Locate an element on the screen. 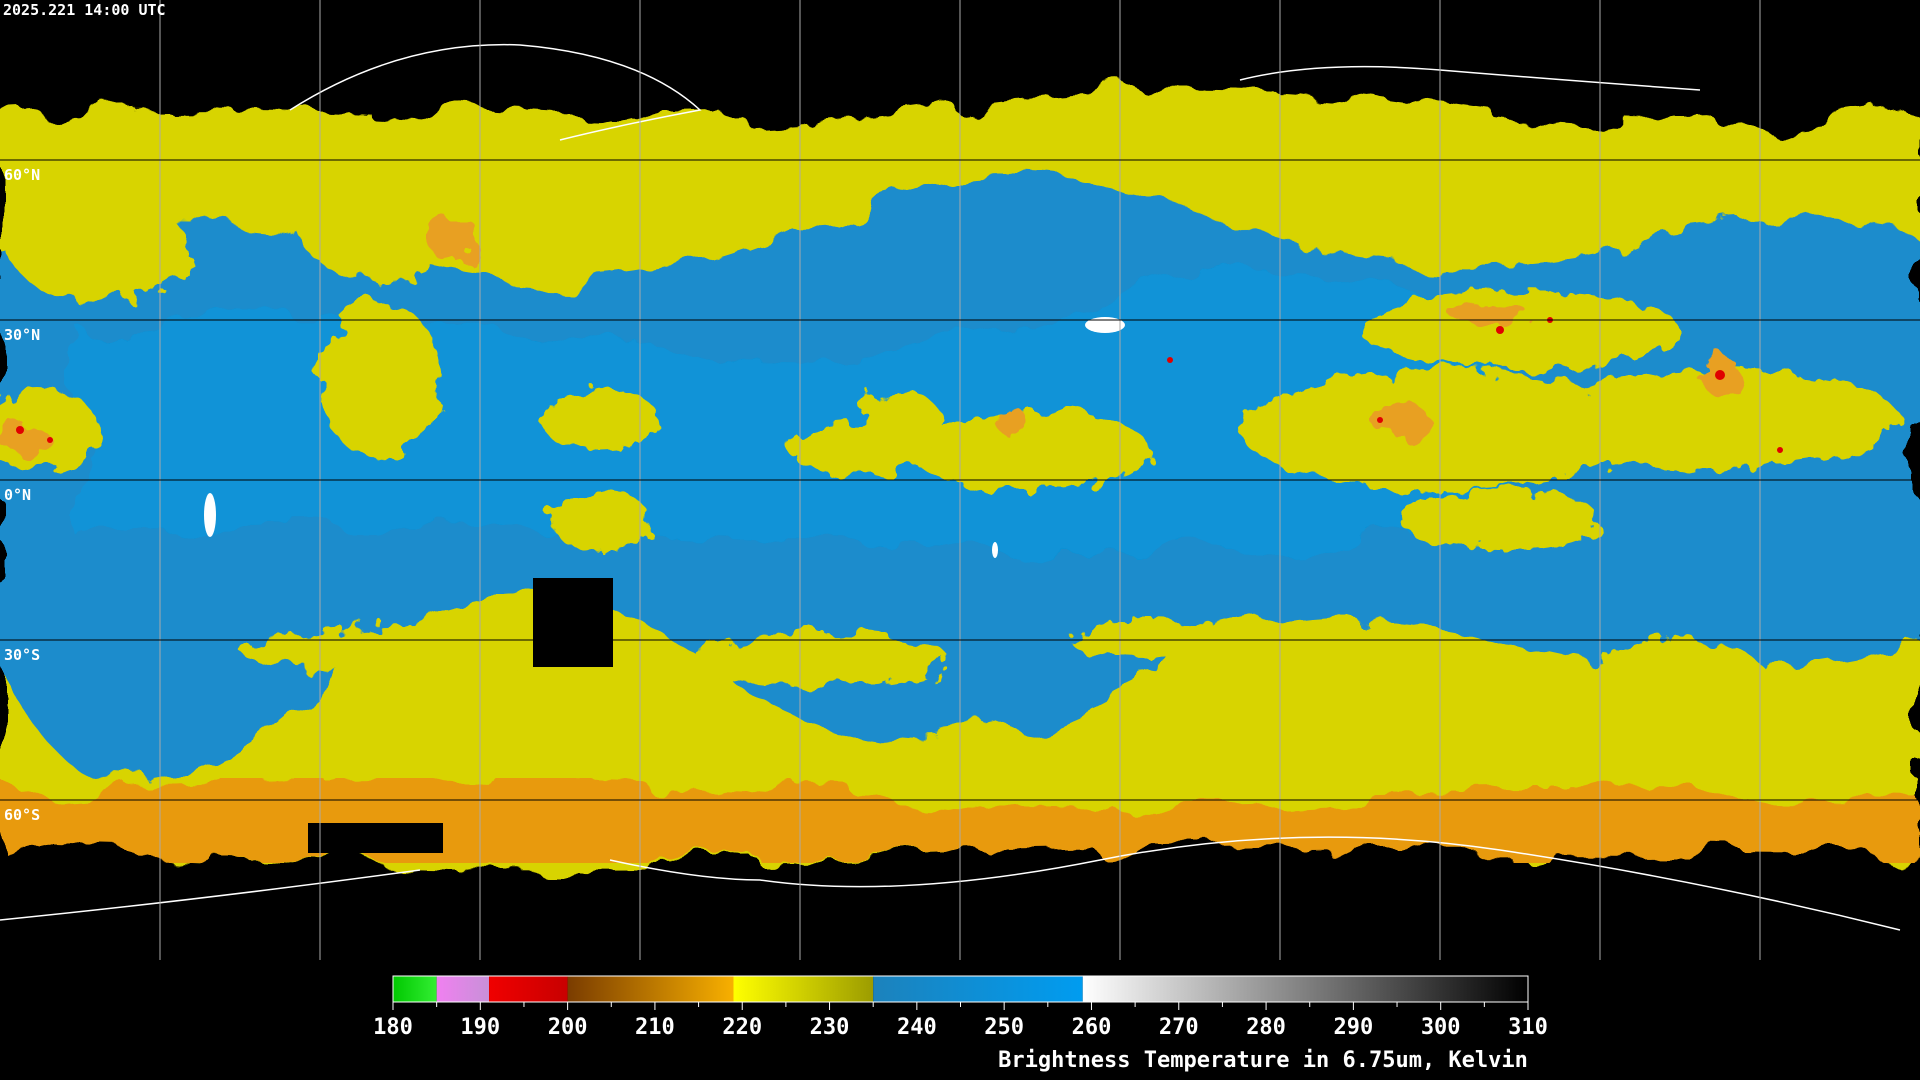 This screenshot has height=1080, width=1920. colorbar-tick-label: 190 is located at coordinates (480, 1027).